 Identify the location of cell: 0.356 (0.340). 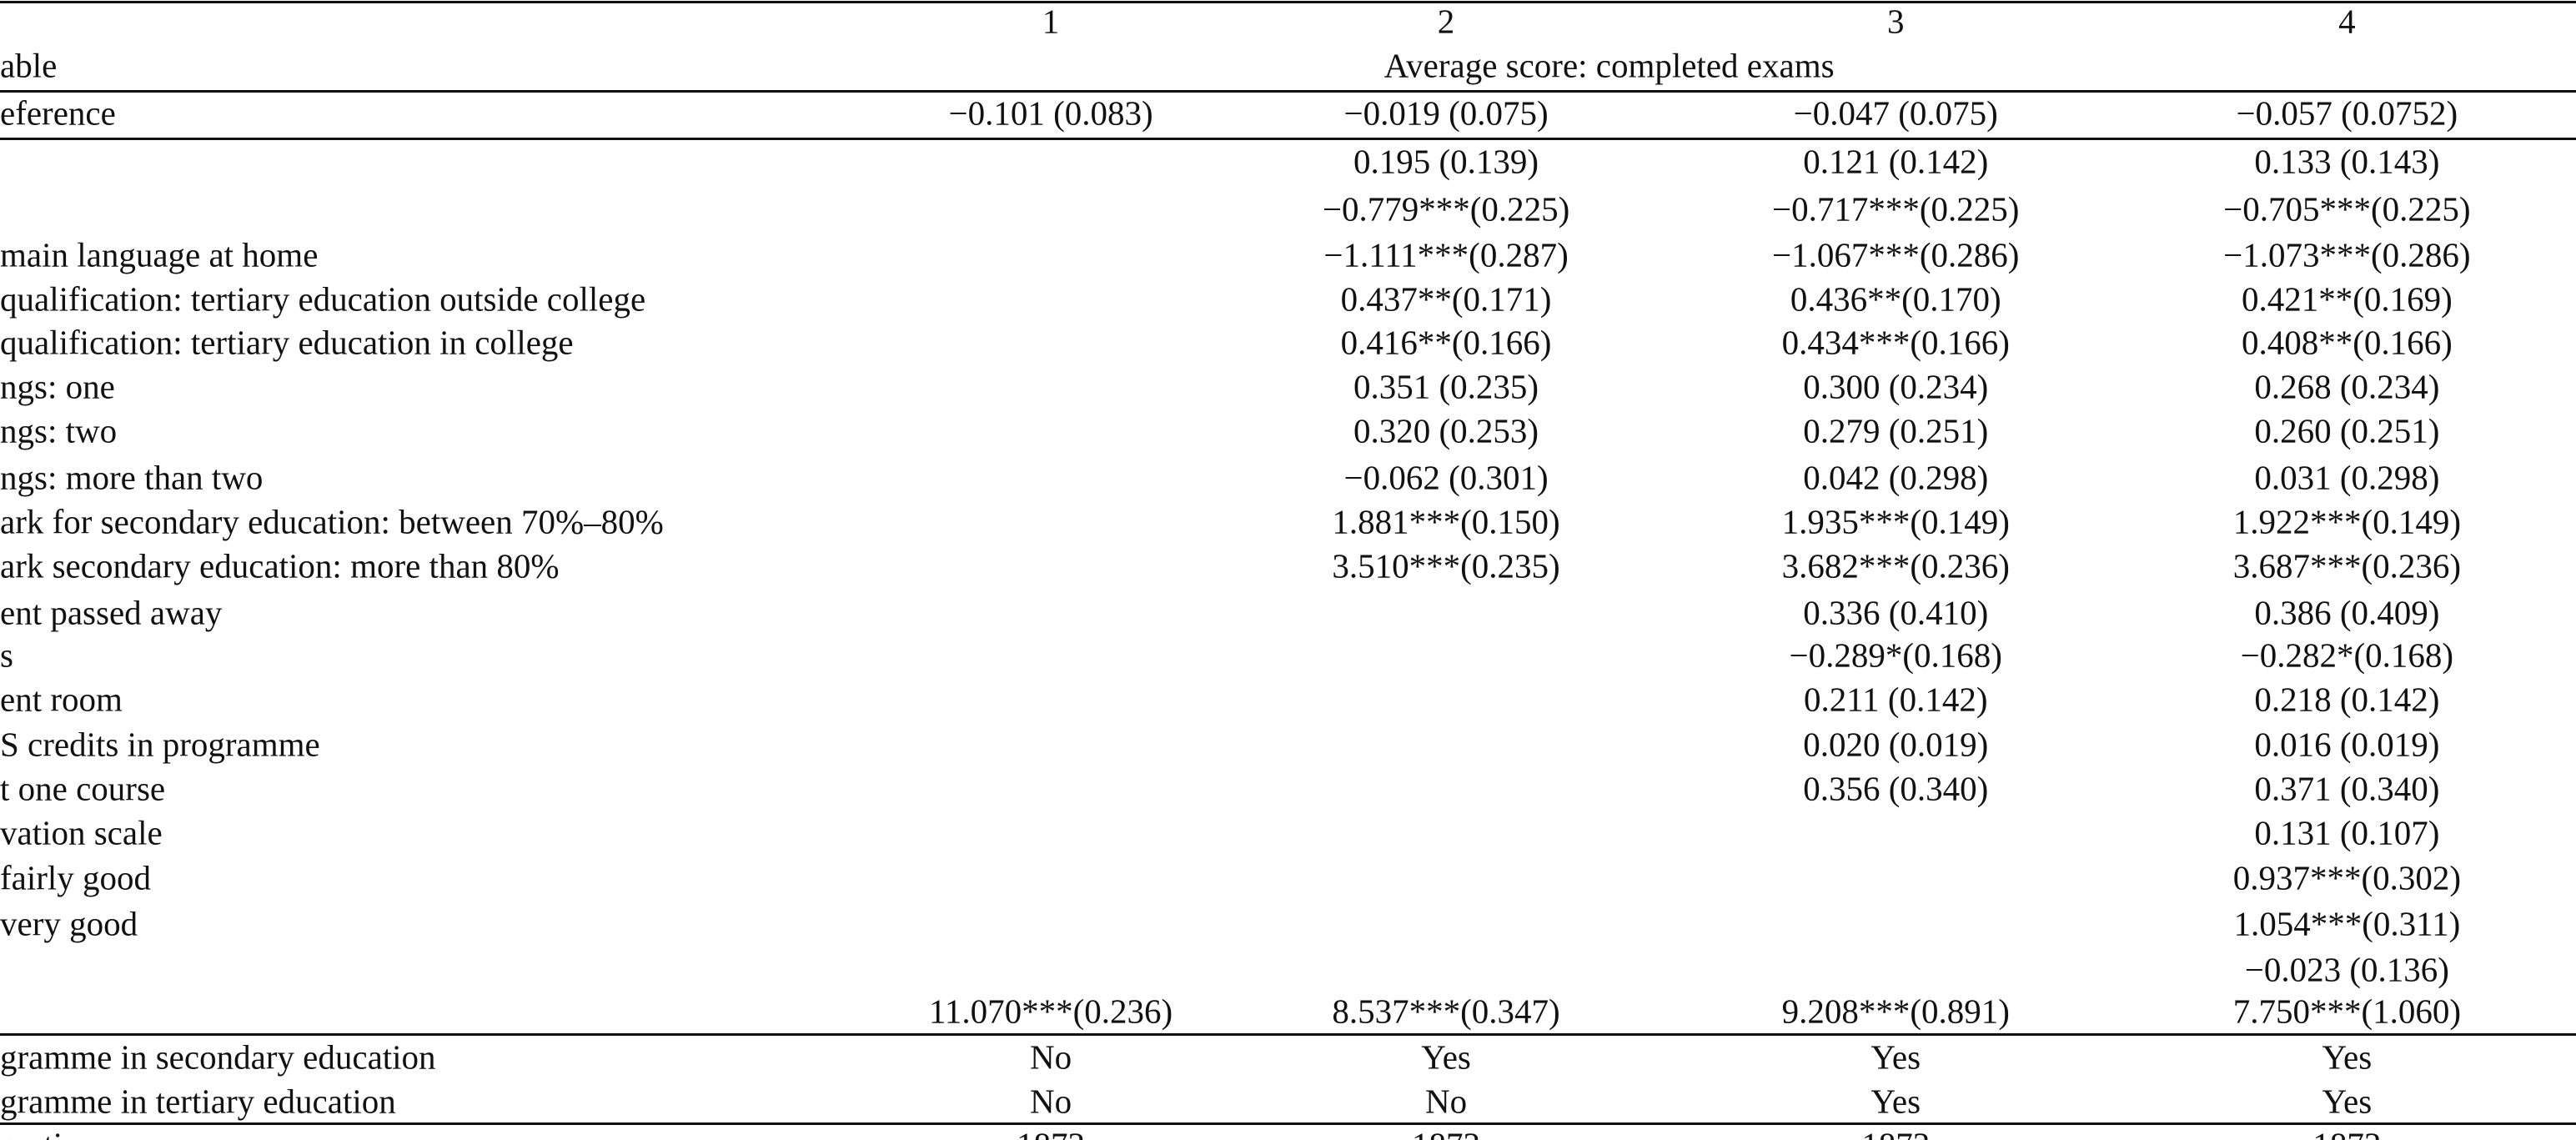
(1896, 789).